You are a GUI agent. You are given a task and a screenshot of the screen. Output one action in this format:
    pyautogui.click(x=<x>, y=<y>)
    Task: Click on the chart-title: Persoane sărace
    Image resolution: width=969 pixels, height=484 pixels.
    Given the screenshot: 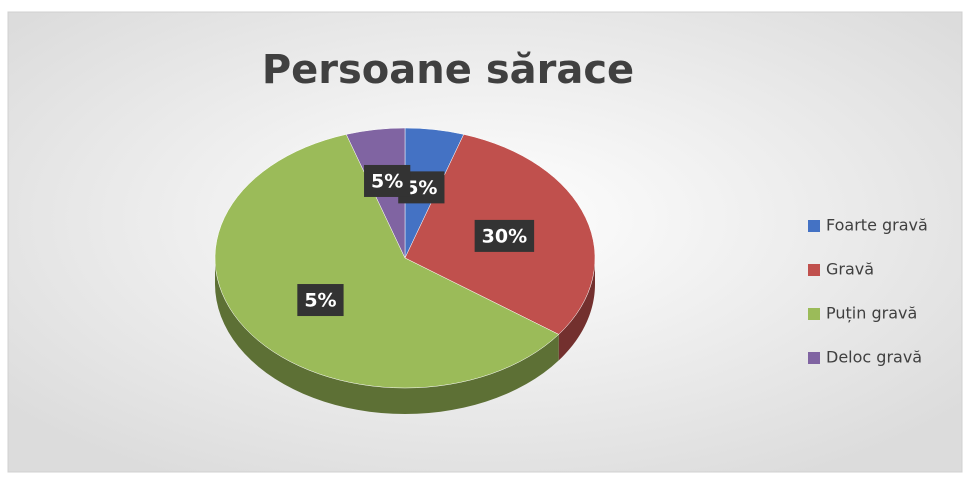 What is the action you would take?
    pyautogui.click(x=448, y=70)
    